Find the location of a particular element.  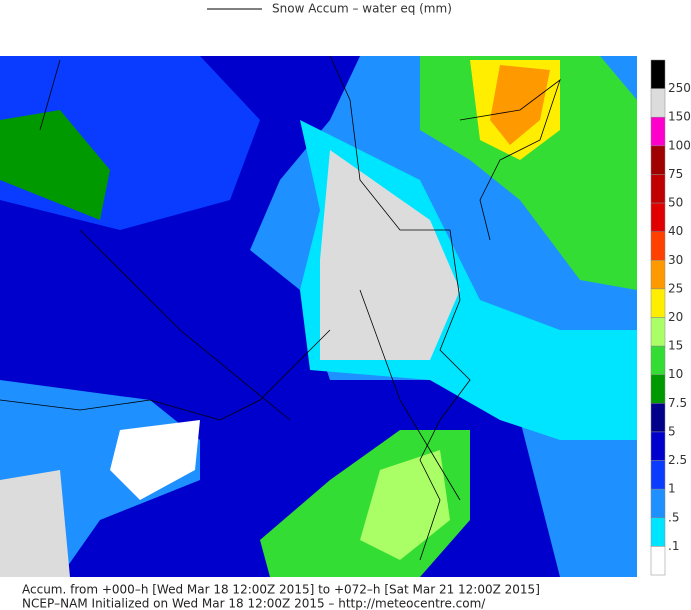

legend-label: 10 is located at coordinates (675, 374).